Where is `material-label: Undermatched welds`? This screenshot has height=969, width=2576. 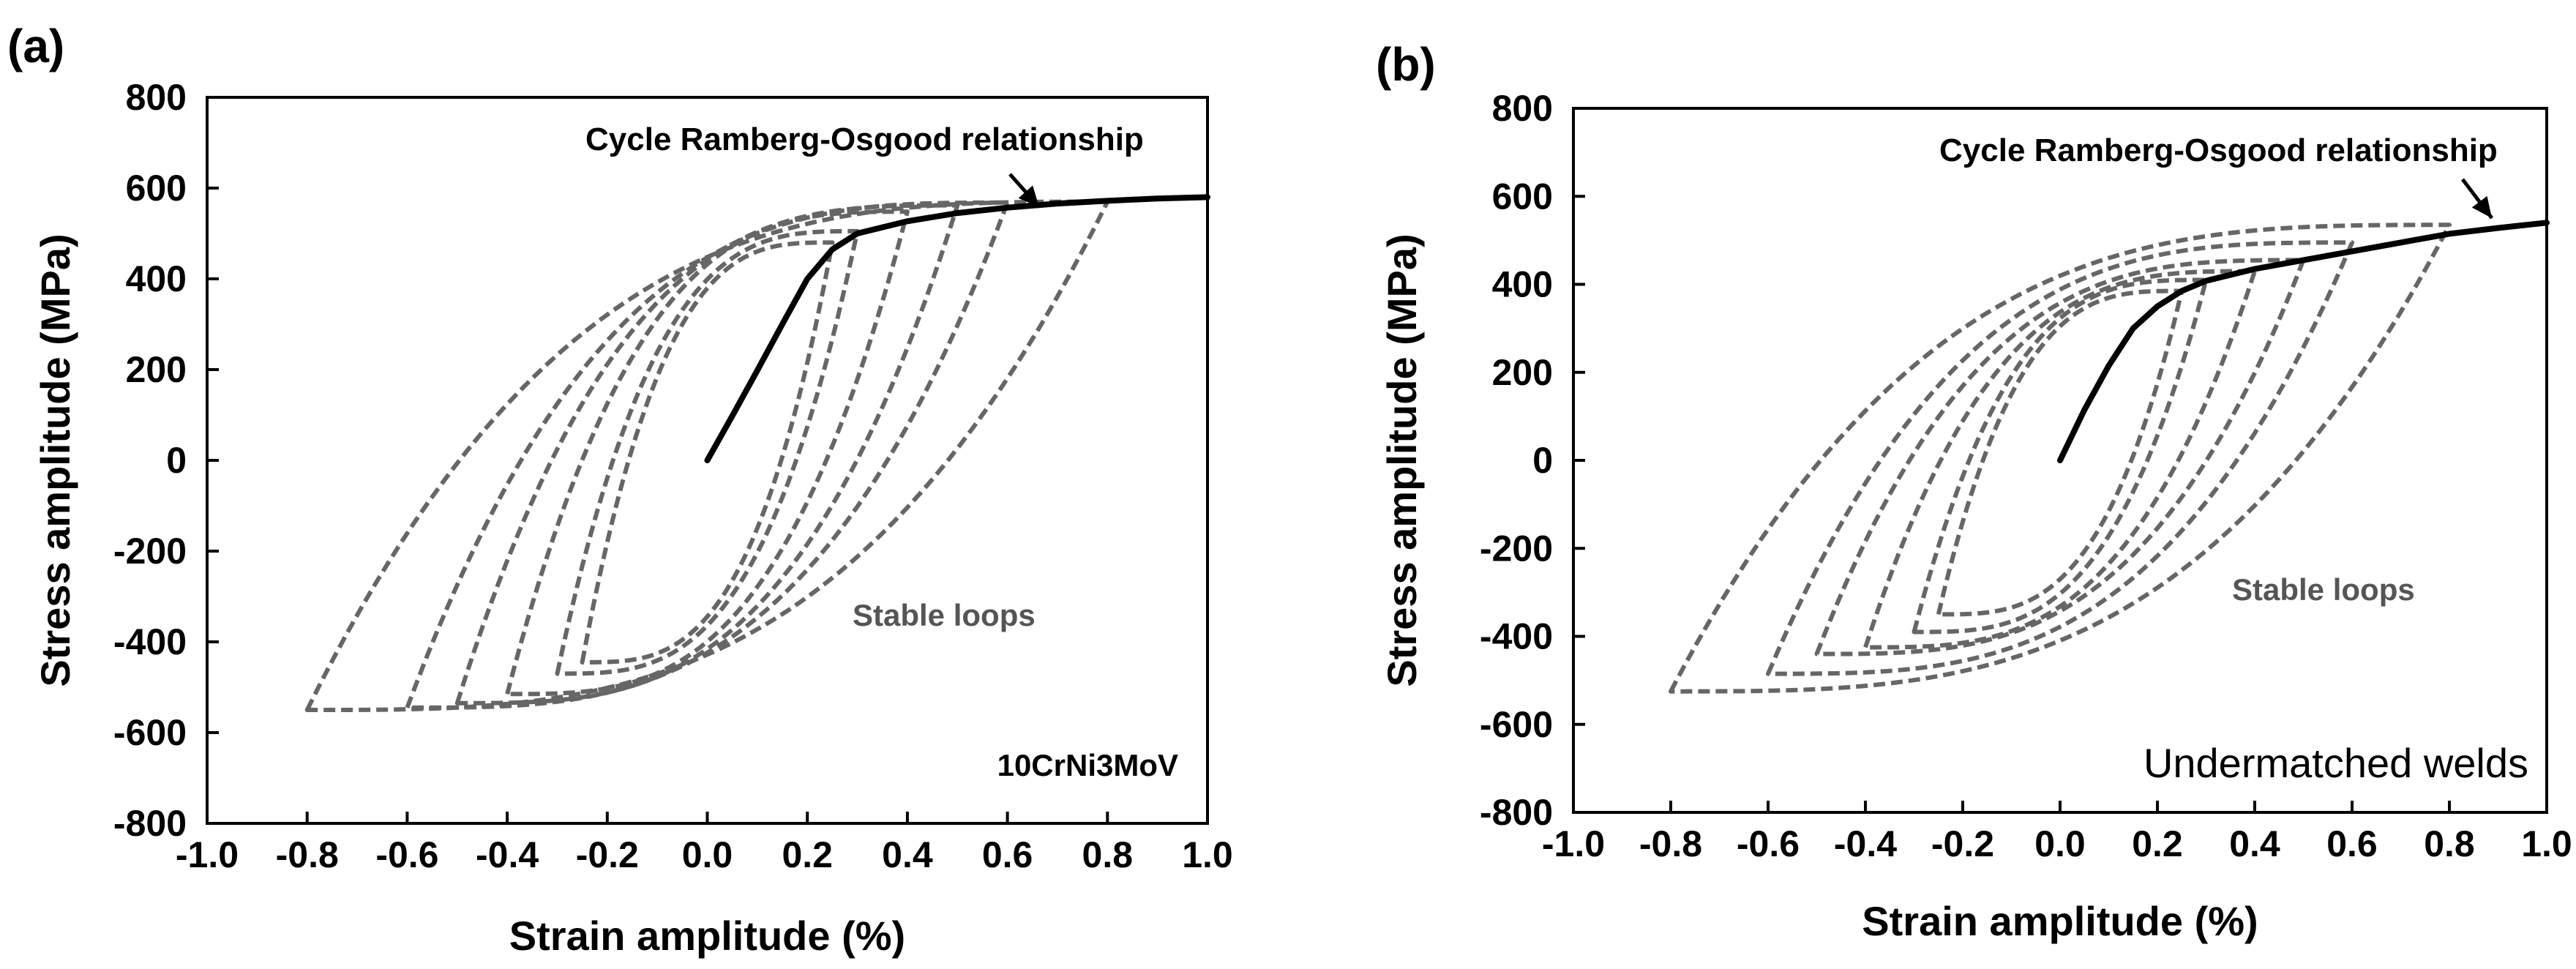 material-label: Undermatched welds is located at coordinates (2335, 763).